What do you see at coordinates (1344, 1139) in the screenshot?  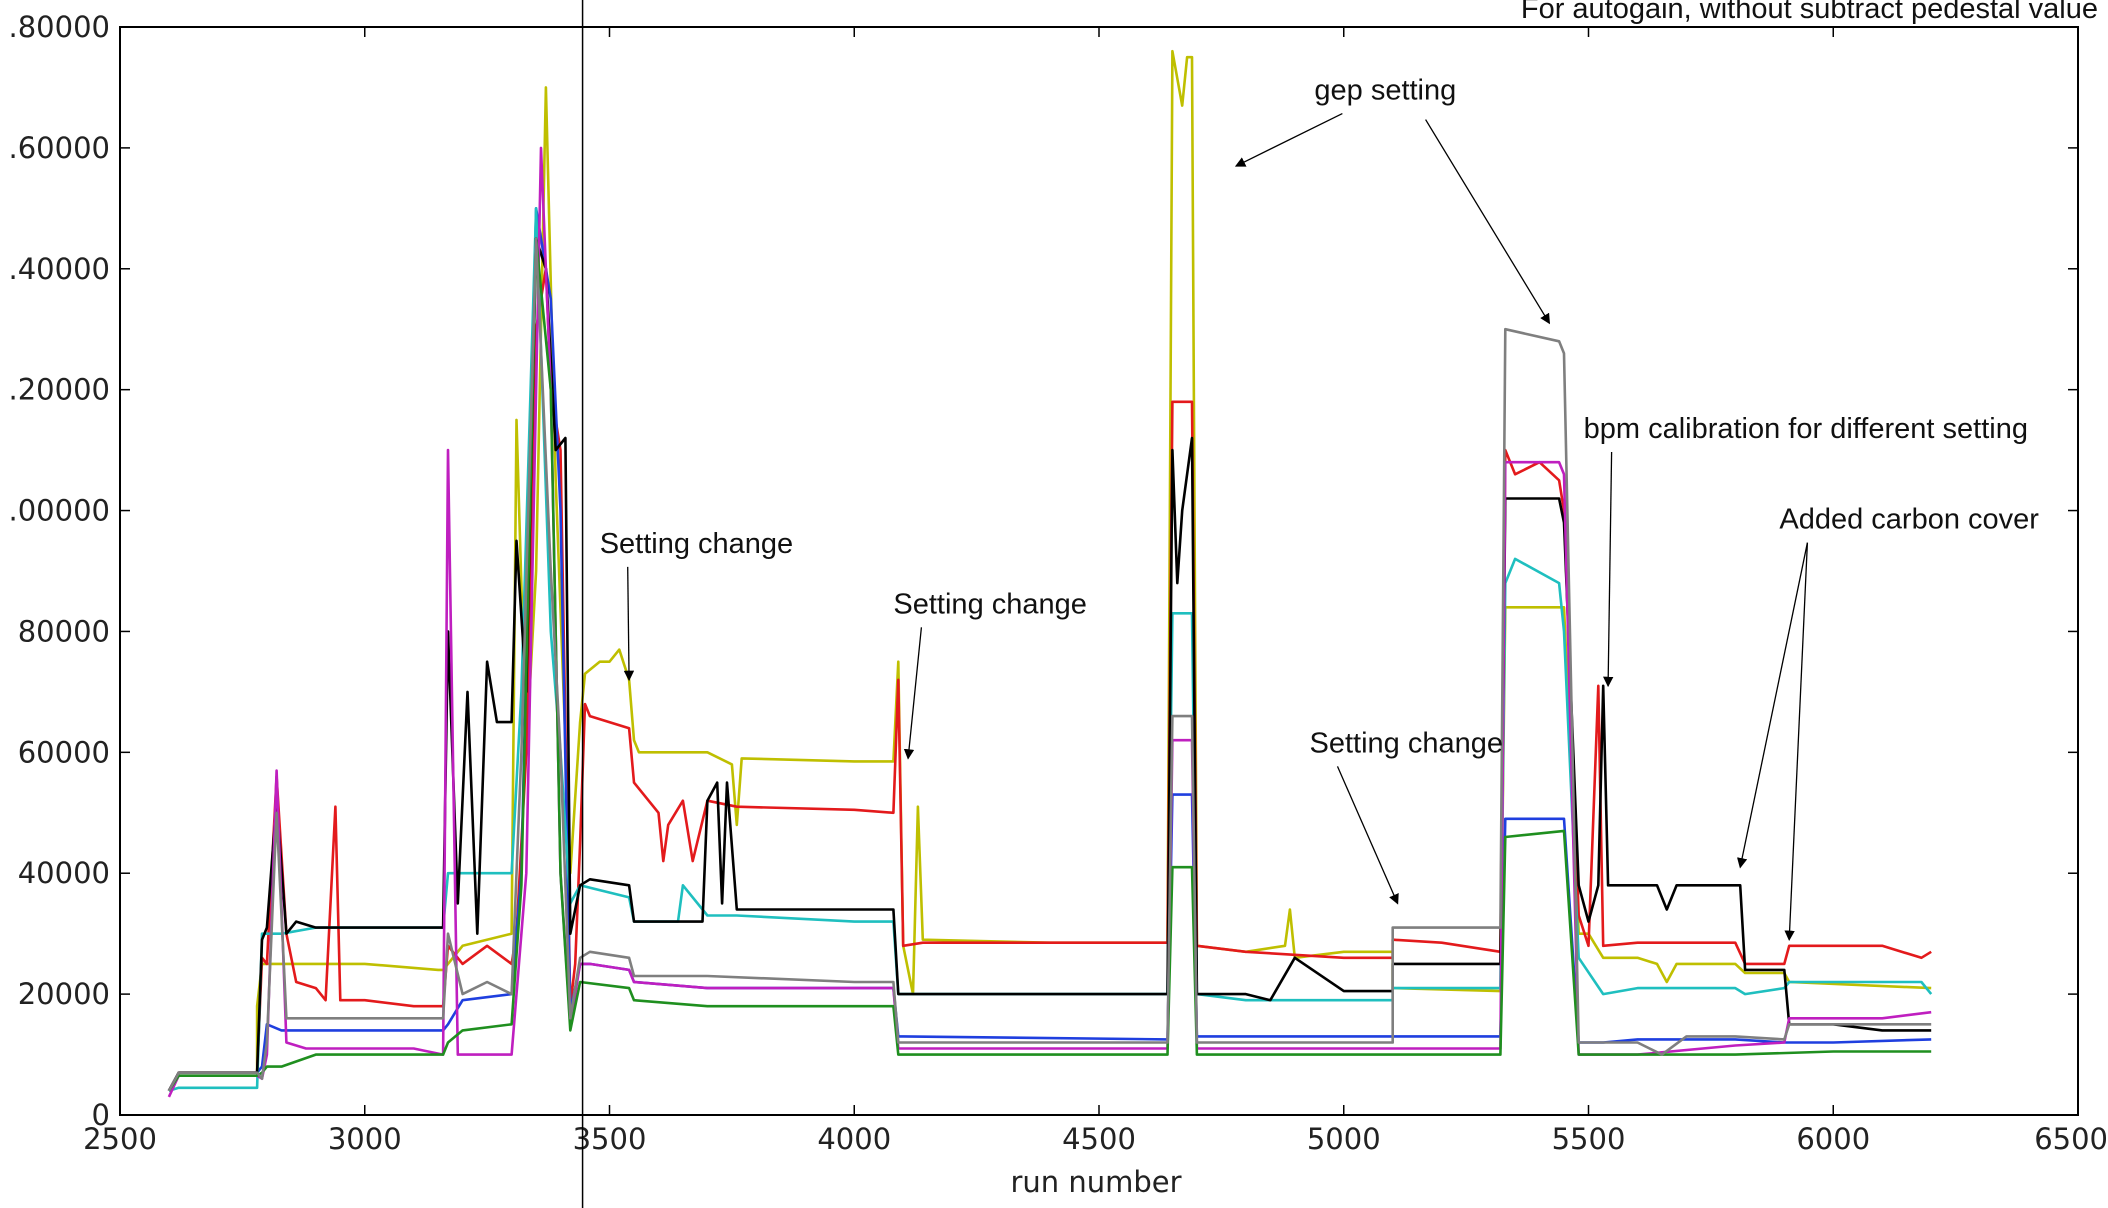 I see `x-tick-label-5: 5000` at bounding box center [1344, 1139].